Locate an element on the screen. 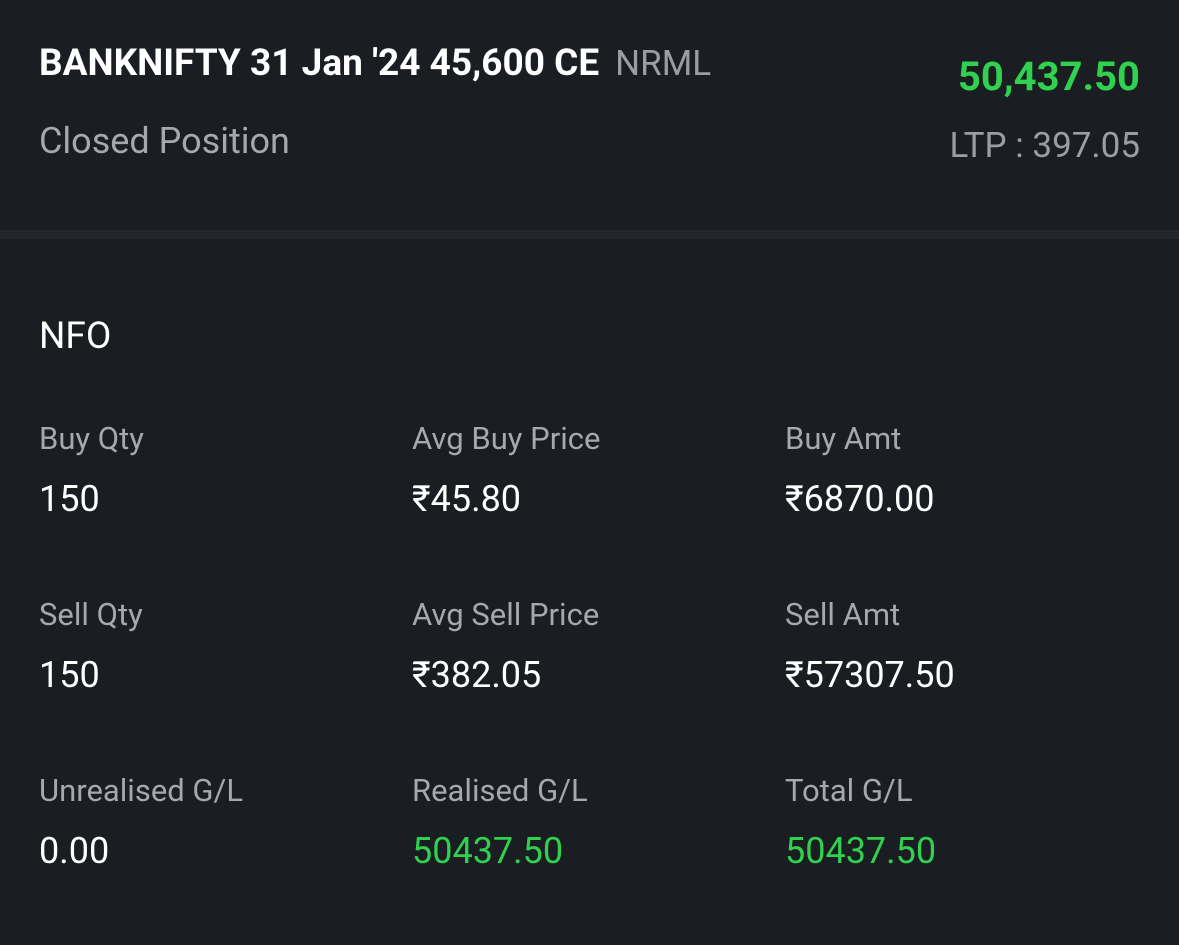  field-label: Total G/L is located at coordinates (849, 790).